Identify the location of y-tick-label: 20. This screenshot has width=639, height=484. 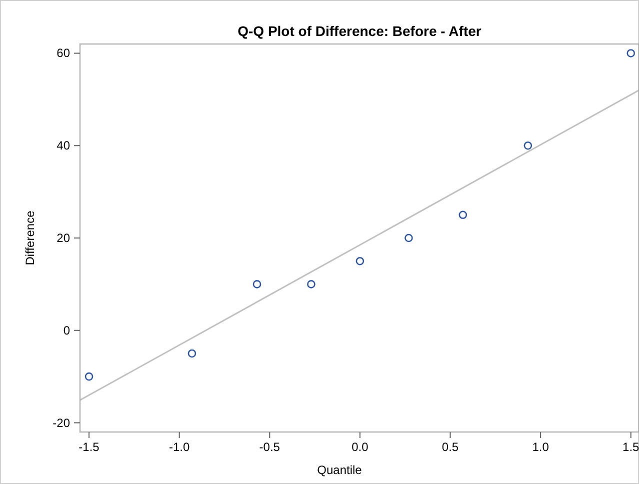
(63, 238).